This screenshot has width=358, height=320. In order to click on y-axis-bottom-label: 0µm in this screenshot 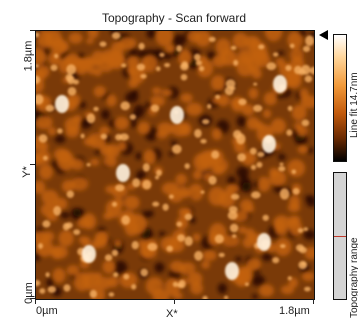, I will do `click(28, 293)`.